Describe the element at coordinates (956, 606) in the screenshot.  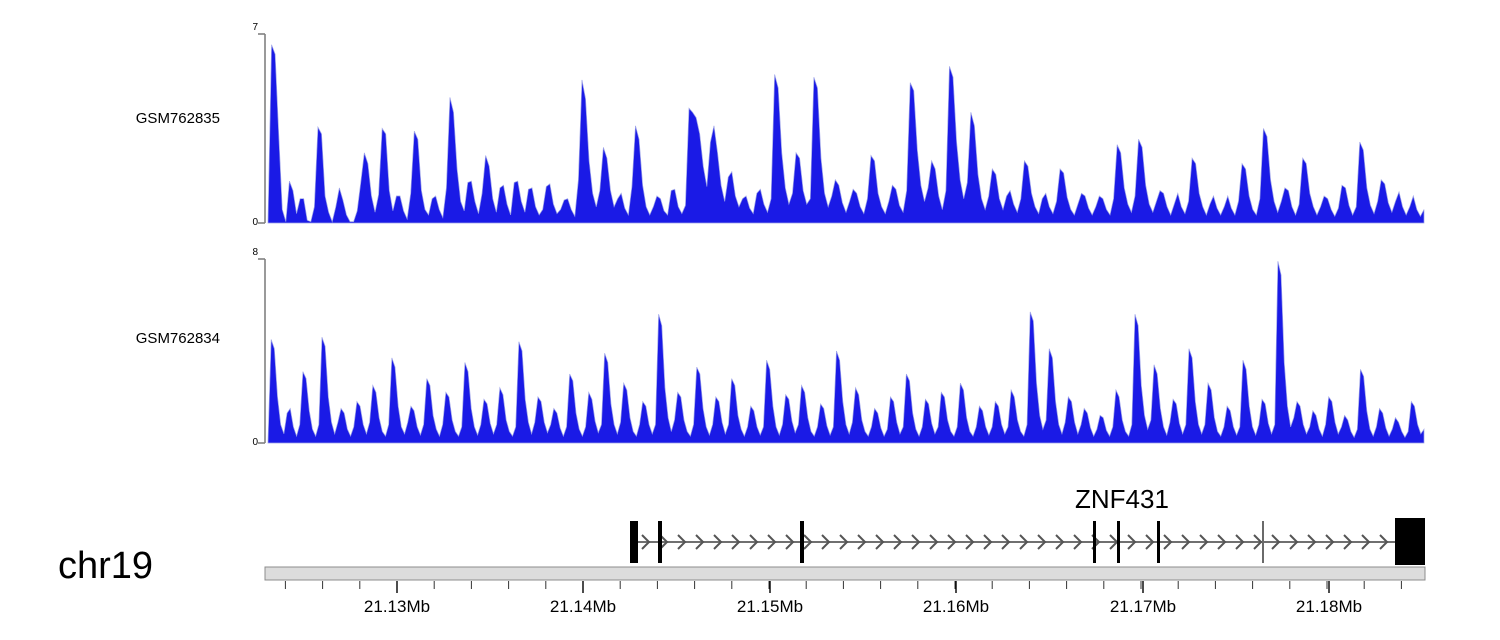
I see `axis-tick-label-3: 21.16Mb` at that location.